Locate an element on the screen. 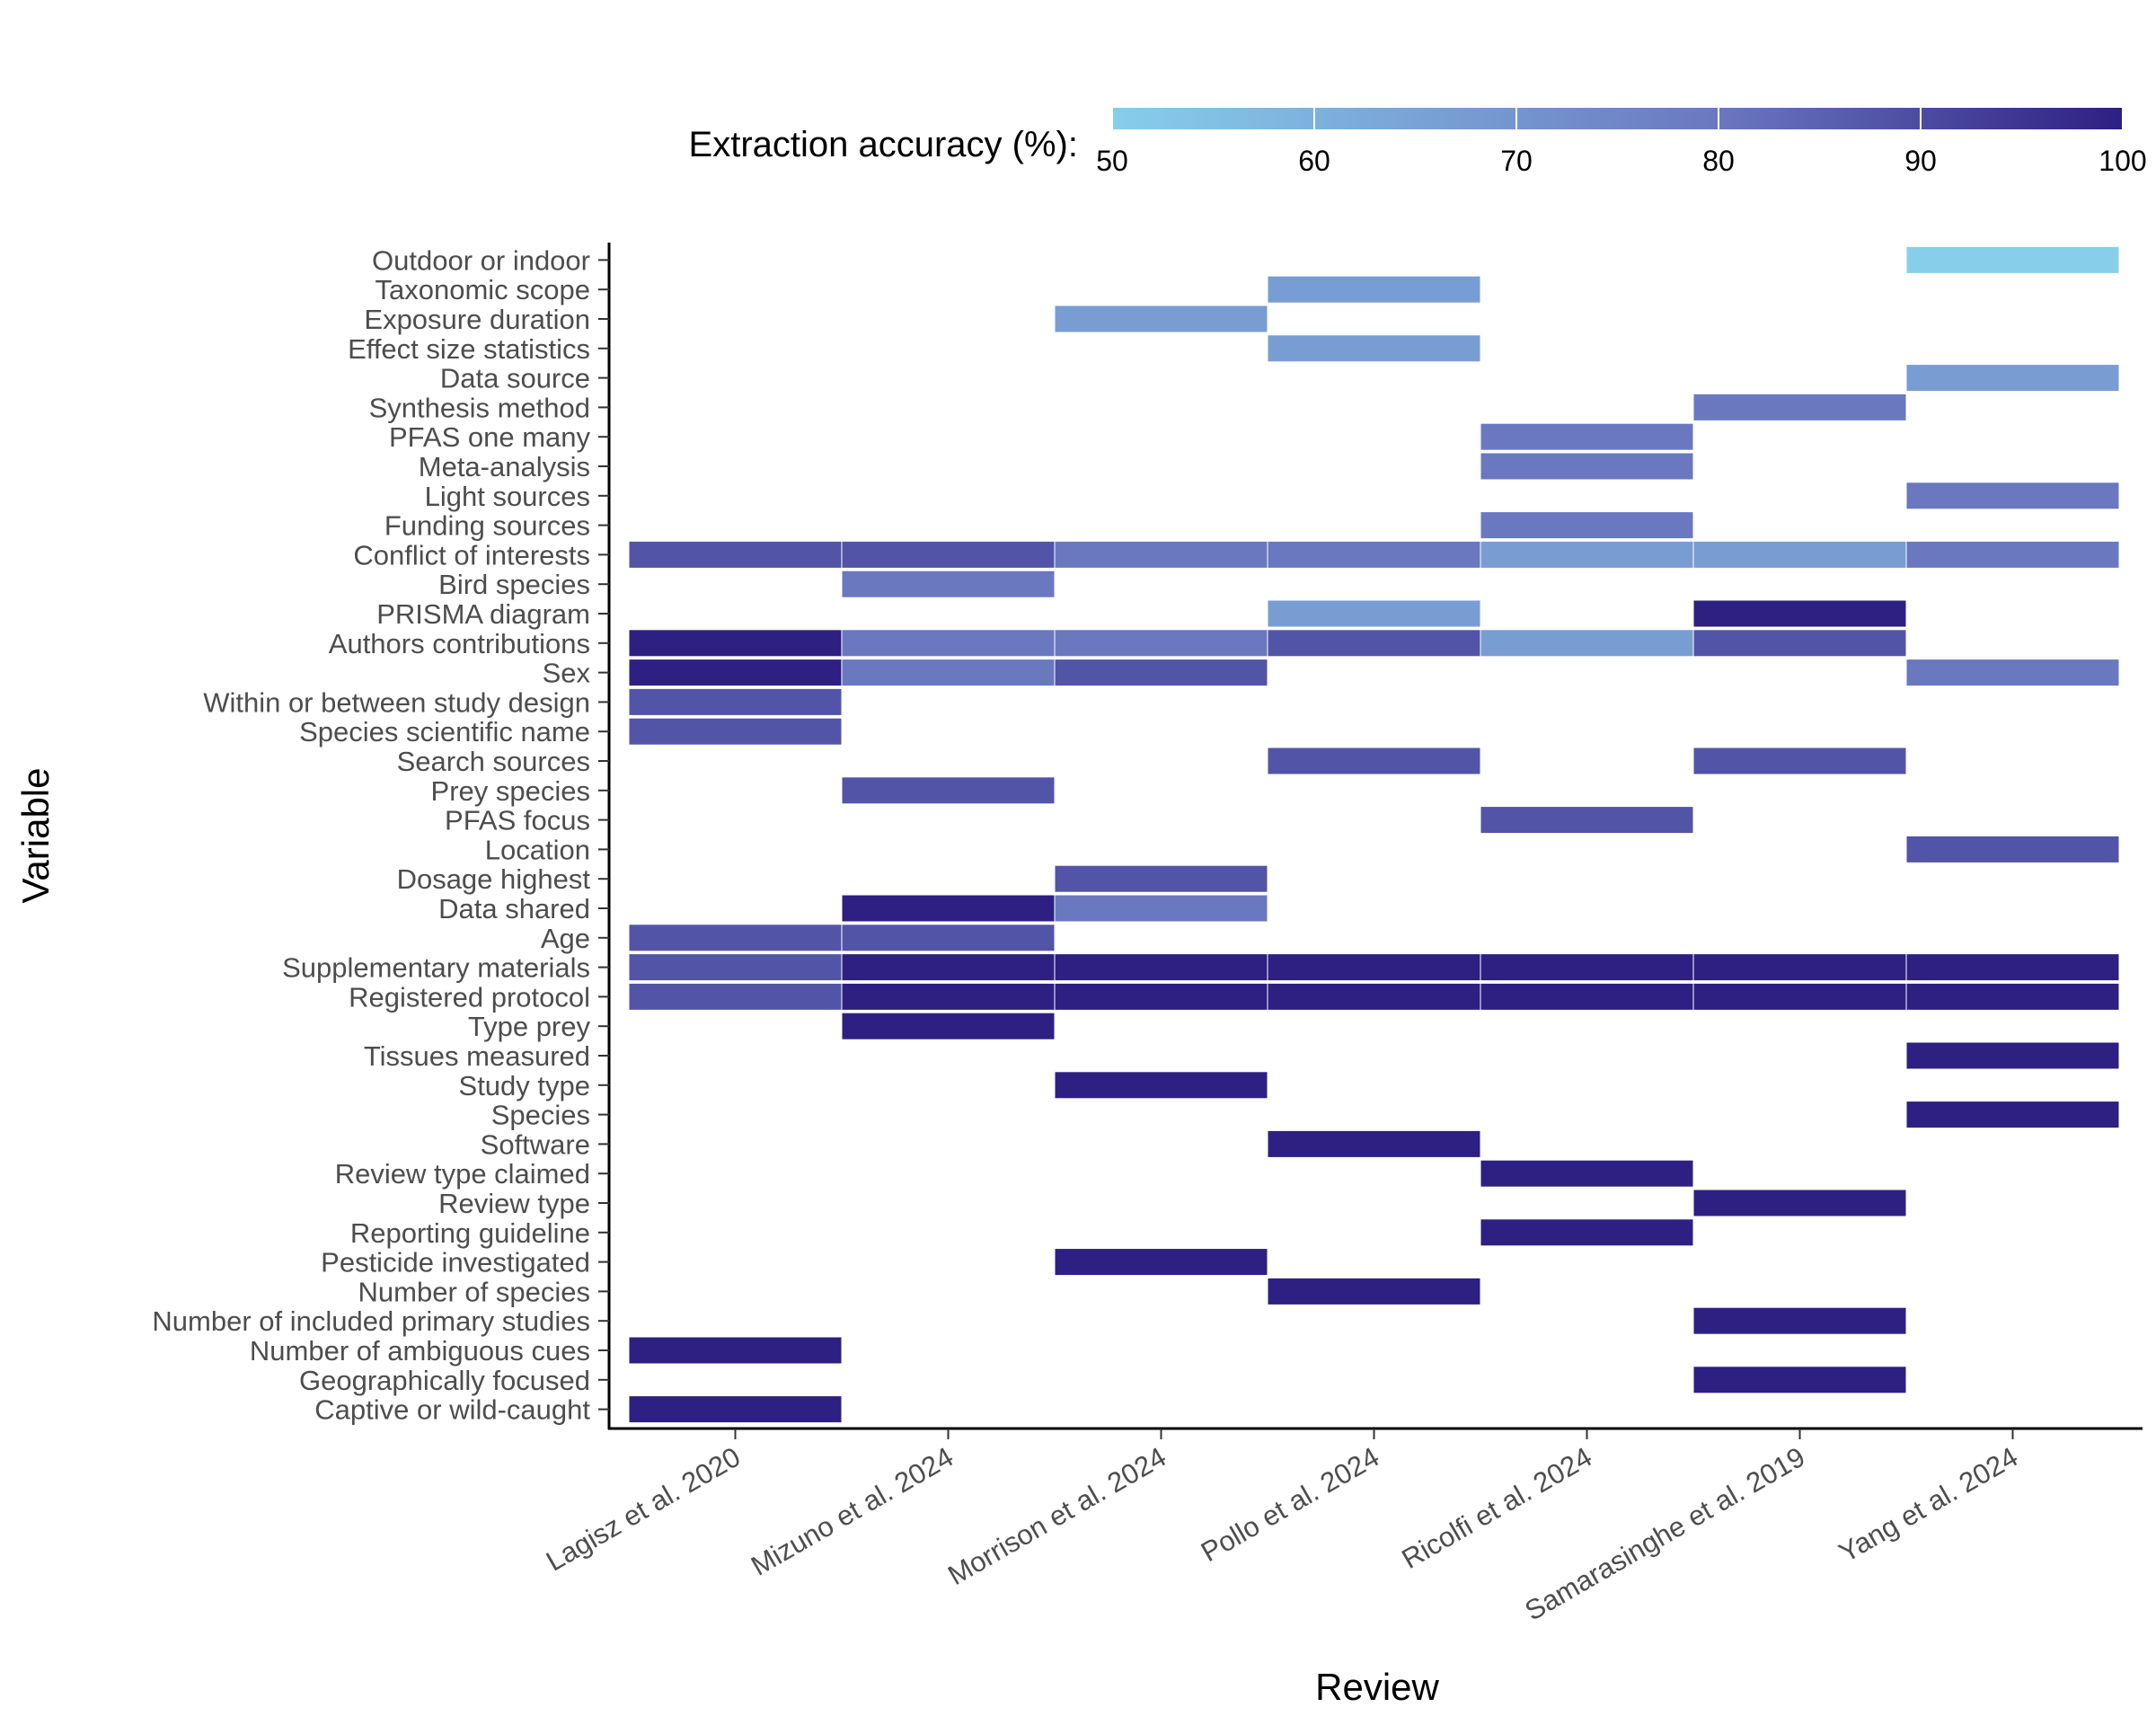 The width and height of the screenshot is (2156, 1725). legend-tick-label: 50 is located at coordinates (1112, 161).